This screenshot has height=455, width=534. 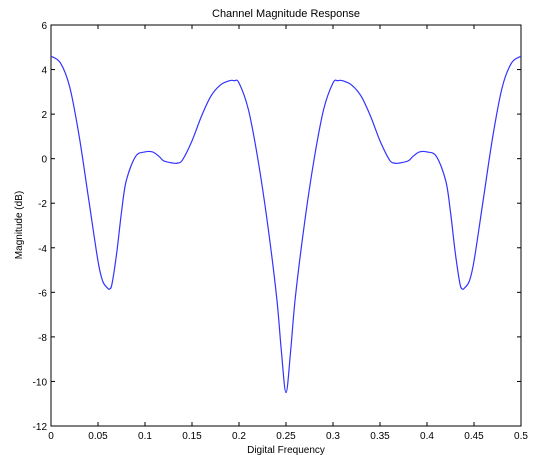 I want to click on y-axis-label: Magnitude (dB), so click(x=19, y=225).